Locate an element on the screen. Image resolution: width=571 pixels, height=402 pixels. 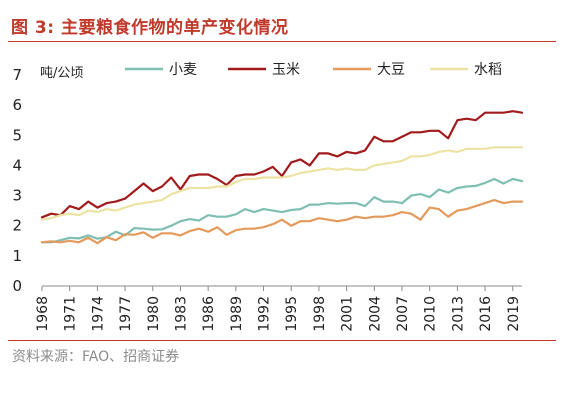
x-tick-label: 1977 is located at coordinates (126, 314).